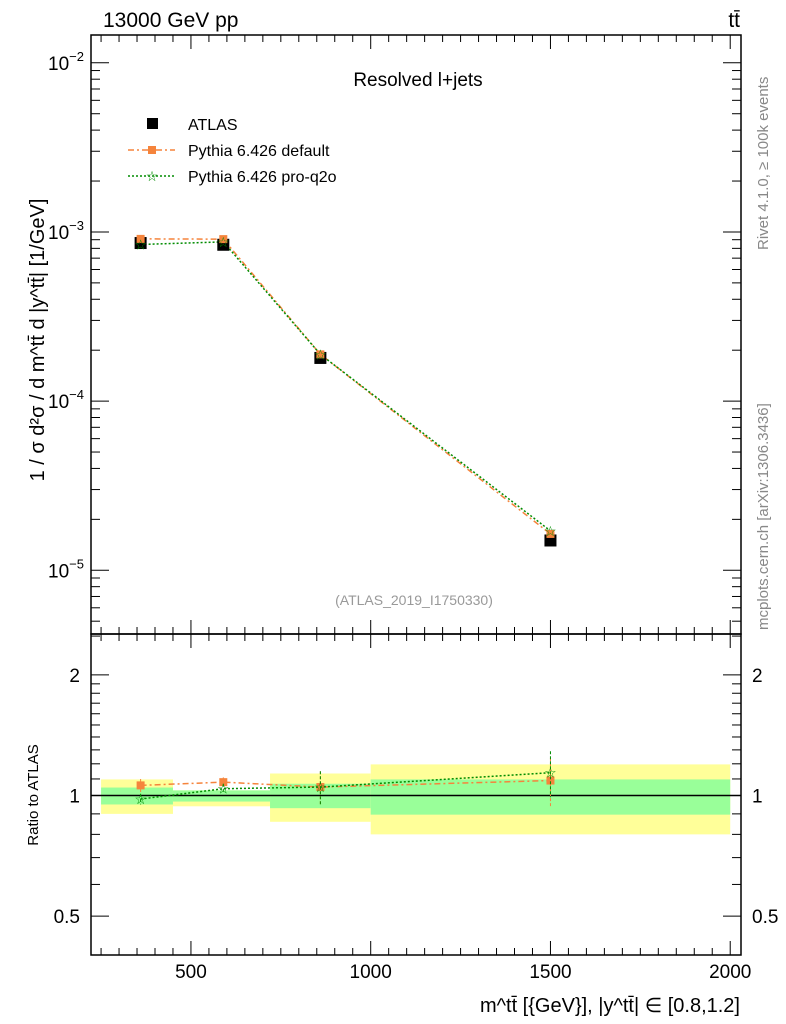 Image resolution: width=786 pixels, height=1024 pixels. What do you see at coordinates (191, 972) in the screenshot?
I see `x-tick-label: 500` at bounding box center [191, 972].